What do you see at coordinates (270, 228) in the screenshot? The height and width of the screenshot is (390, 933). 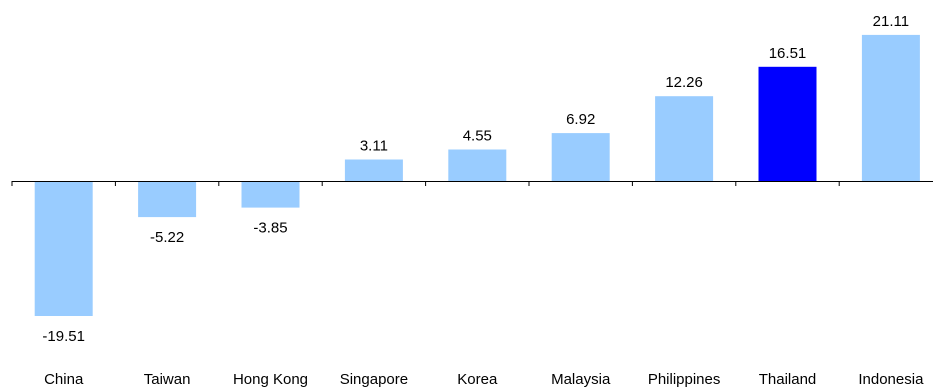 I see `value-label-hong-kong: -3.85` at bounding box center [270, 228].